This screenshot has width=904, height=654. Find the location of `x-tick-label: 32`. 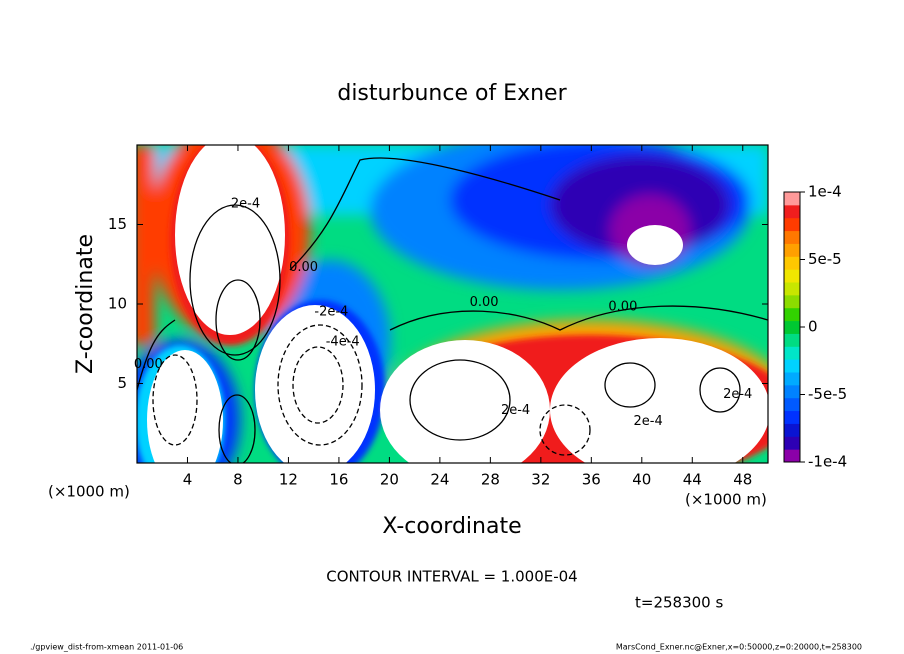

x-tick-label: 32 is located at coordinates (540, 480).